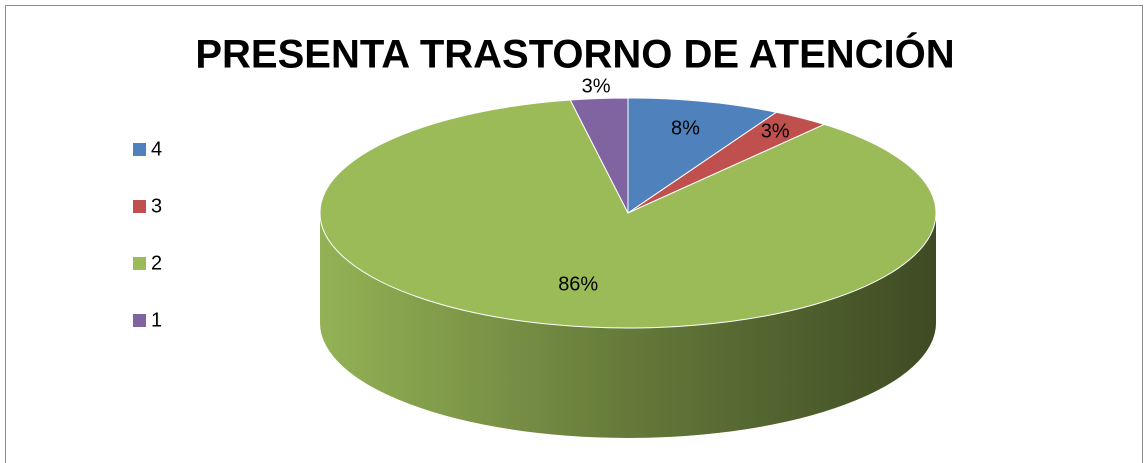 This screenshot has width=1148, height=463. I want to click on legend-label: 2, so click(156, 263).